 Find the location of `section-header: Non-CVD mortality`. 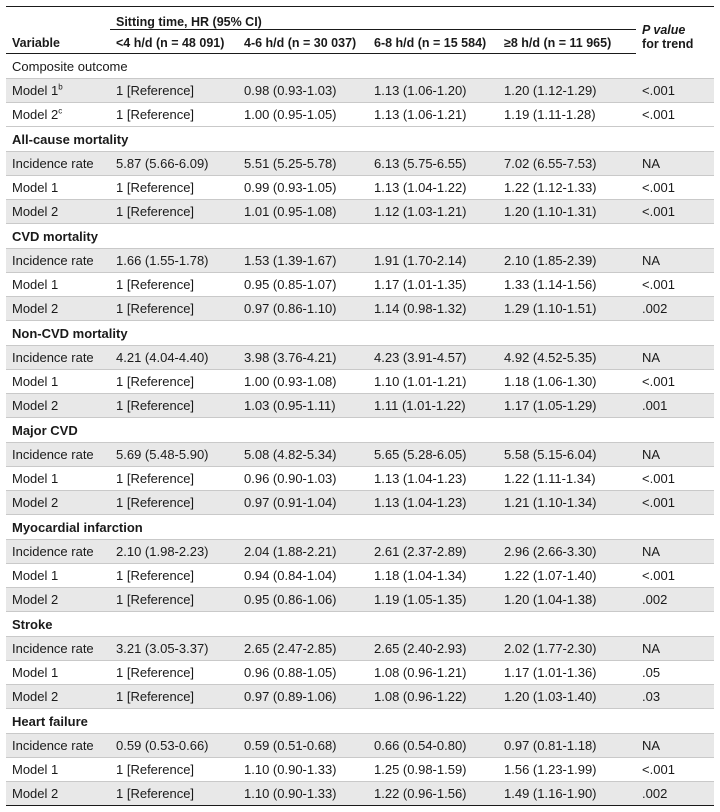

section-header: Non-CVD mortality is located at coordinates (360, 333).